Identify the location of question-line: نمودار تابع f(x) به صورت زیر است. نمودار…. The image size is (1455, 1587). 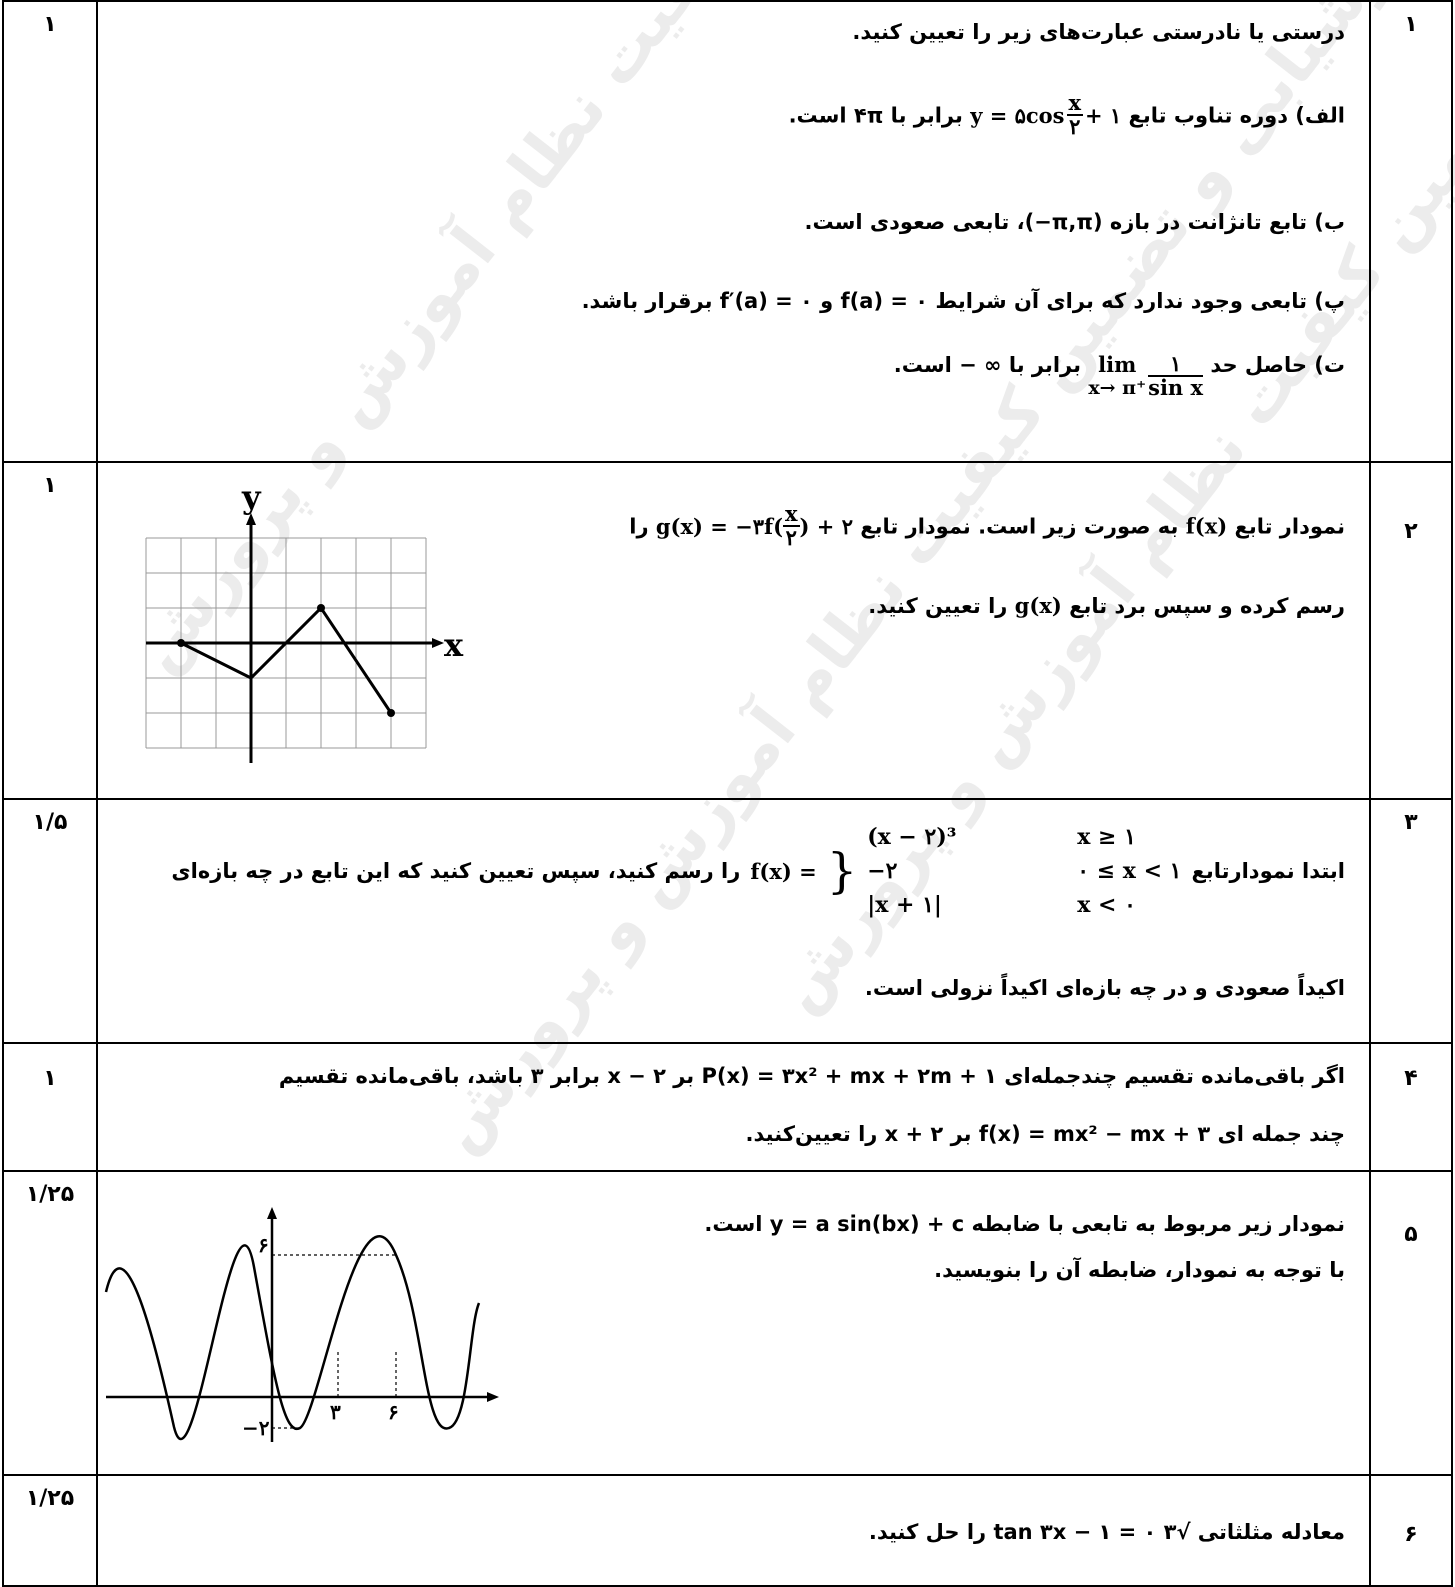
(987, 525).